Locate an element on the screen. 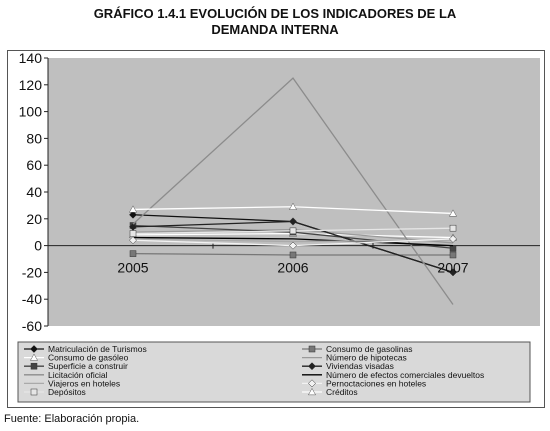  y-tick-label: 100 is located at coordinates (31, 112).